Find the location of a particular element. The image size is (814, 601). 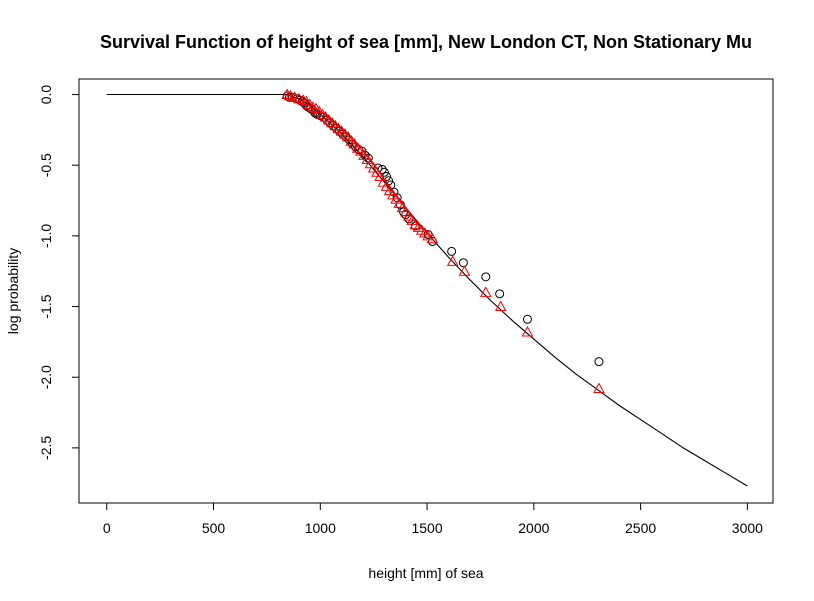

y-tick-label: -1.5 is located at coordinates (46, 306).